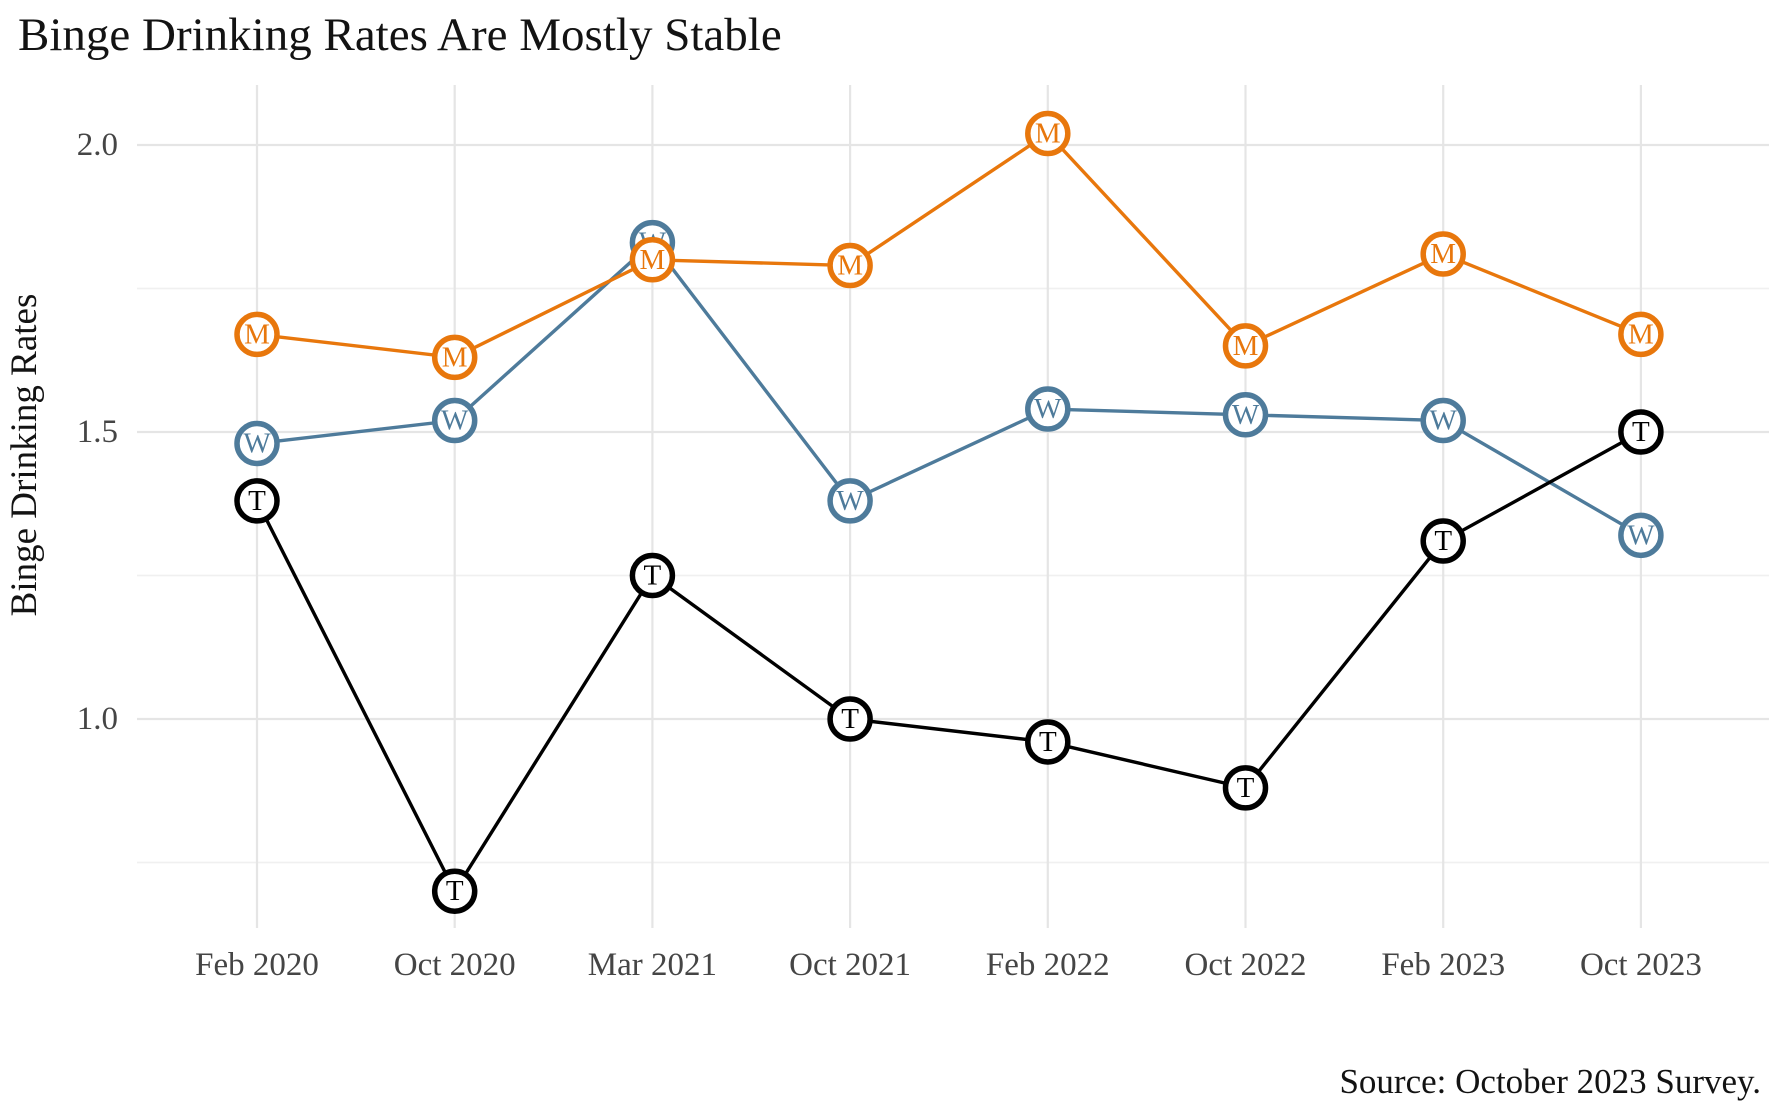  Describe the element at coordinates (97, 719) in the screenshot. I see `y-tick-label: 1.0` at that location.